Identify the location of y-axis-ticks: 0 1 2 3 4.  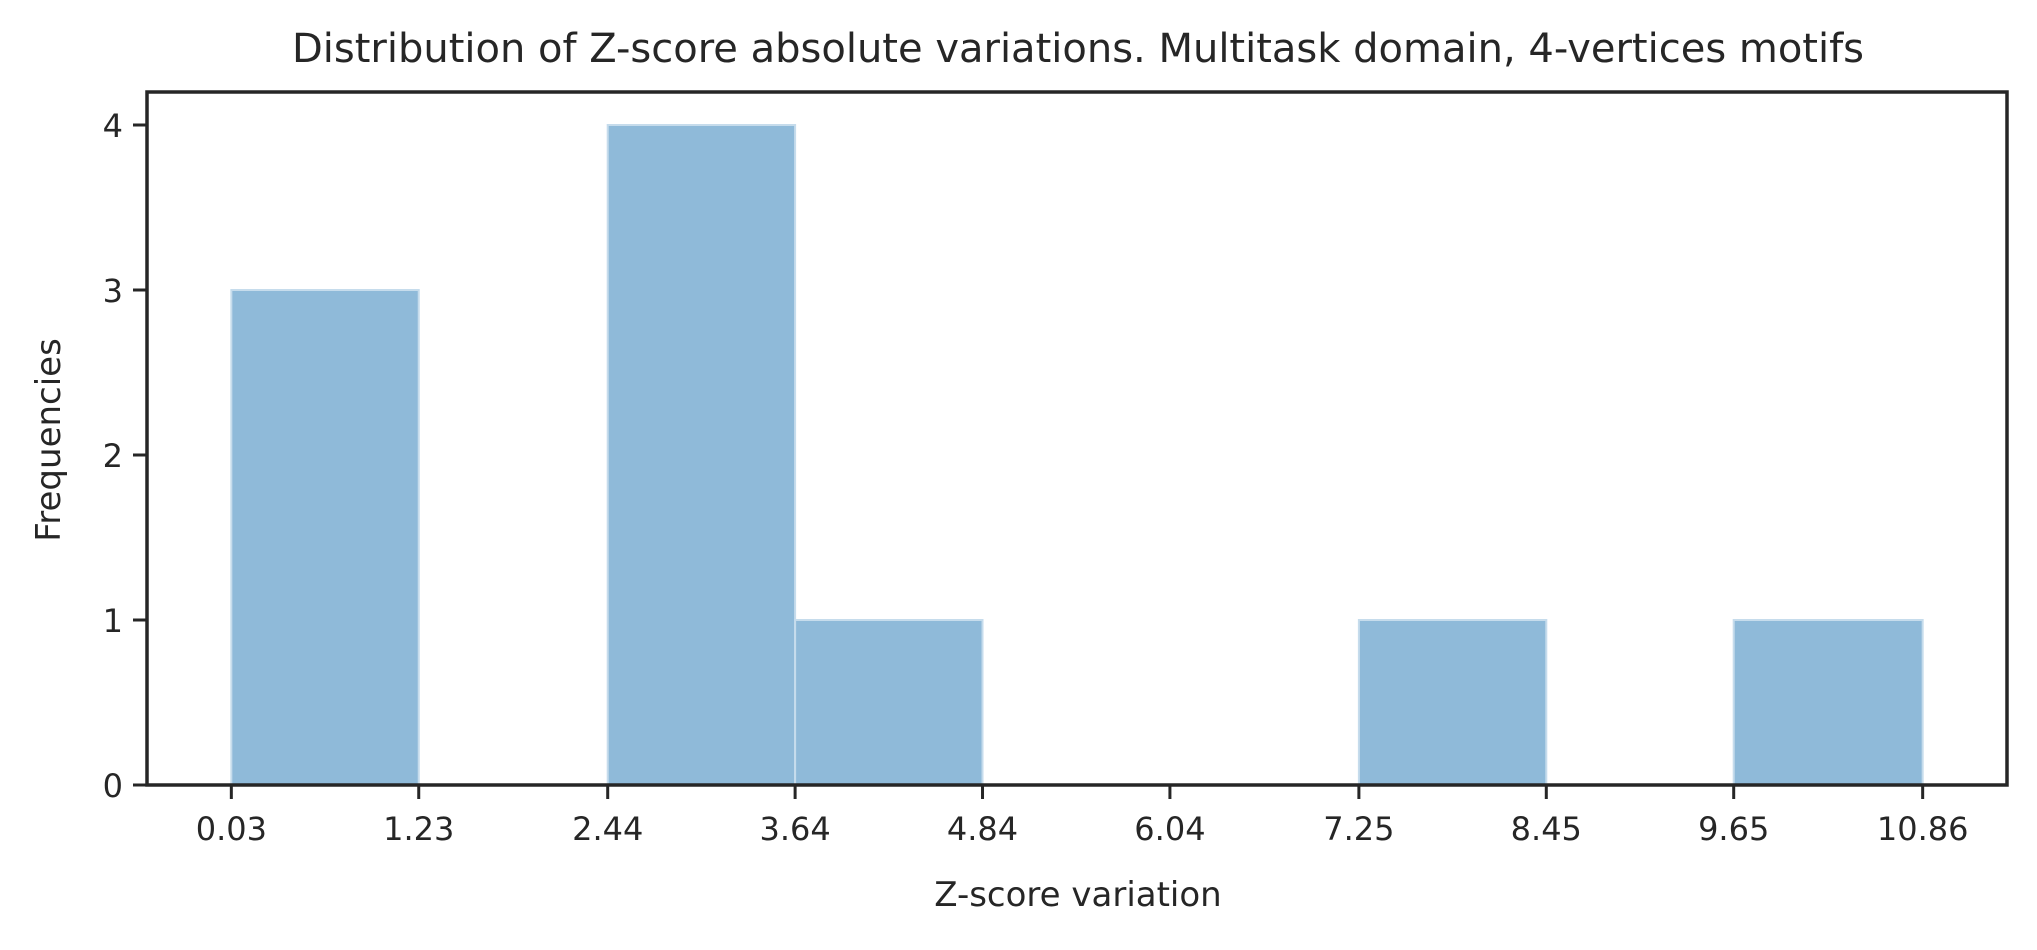
(125, 456).